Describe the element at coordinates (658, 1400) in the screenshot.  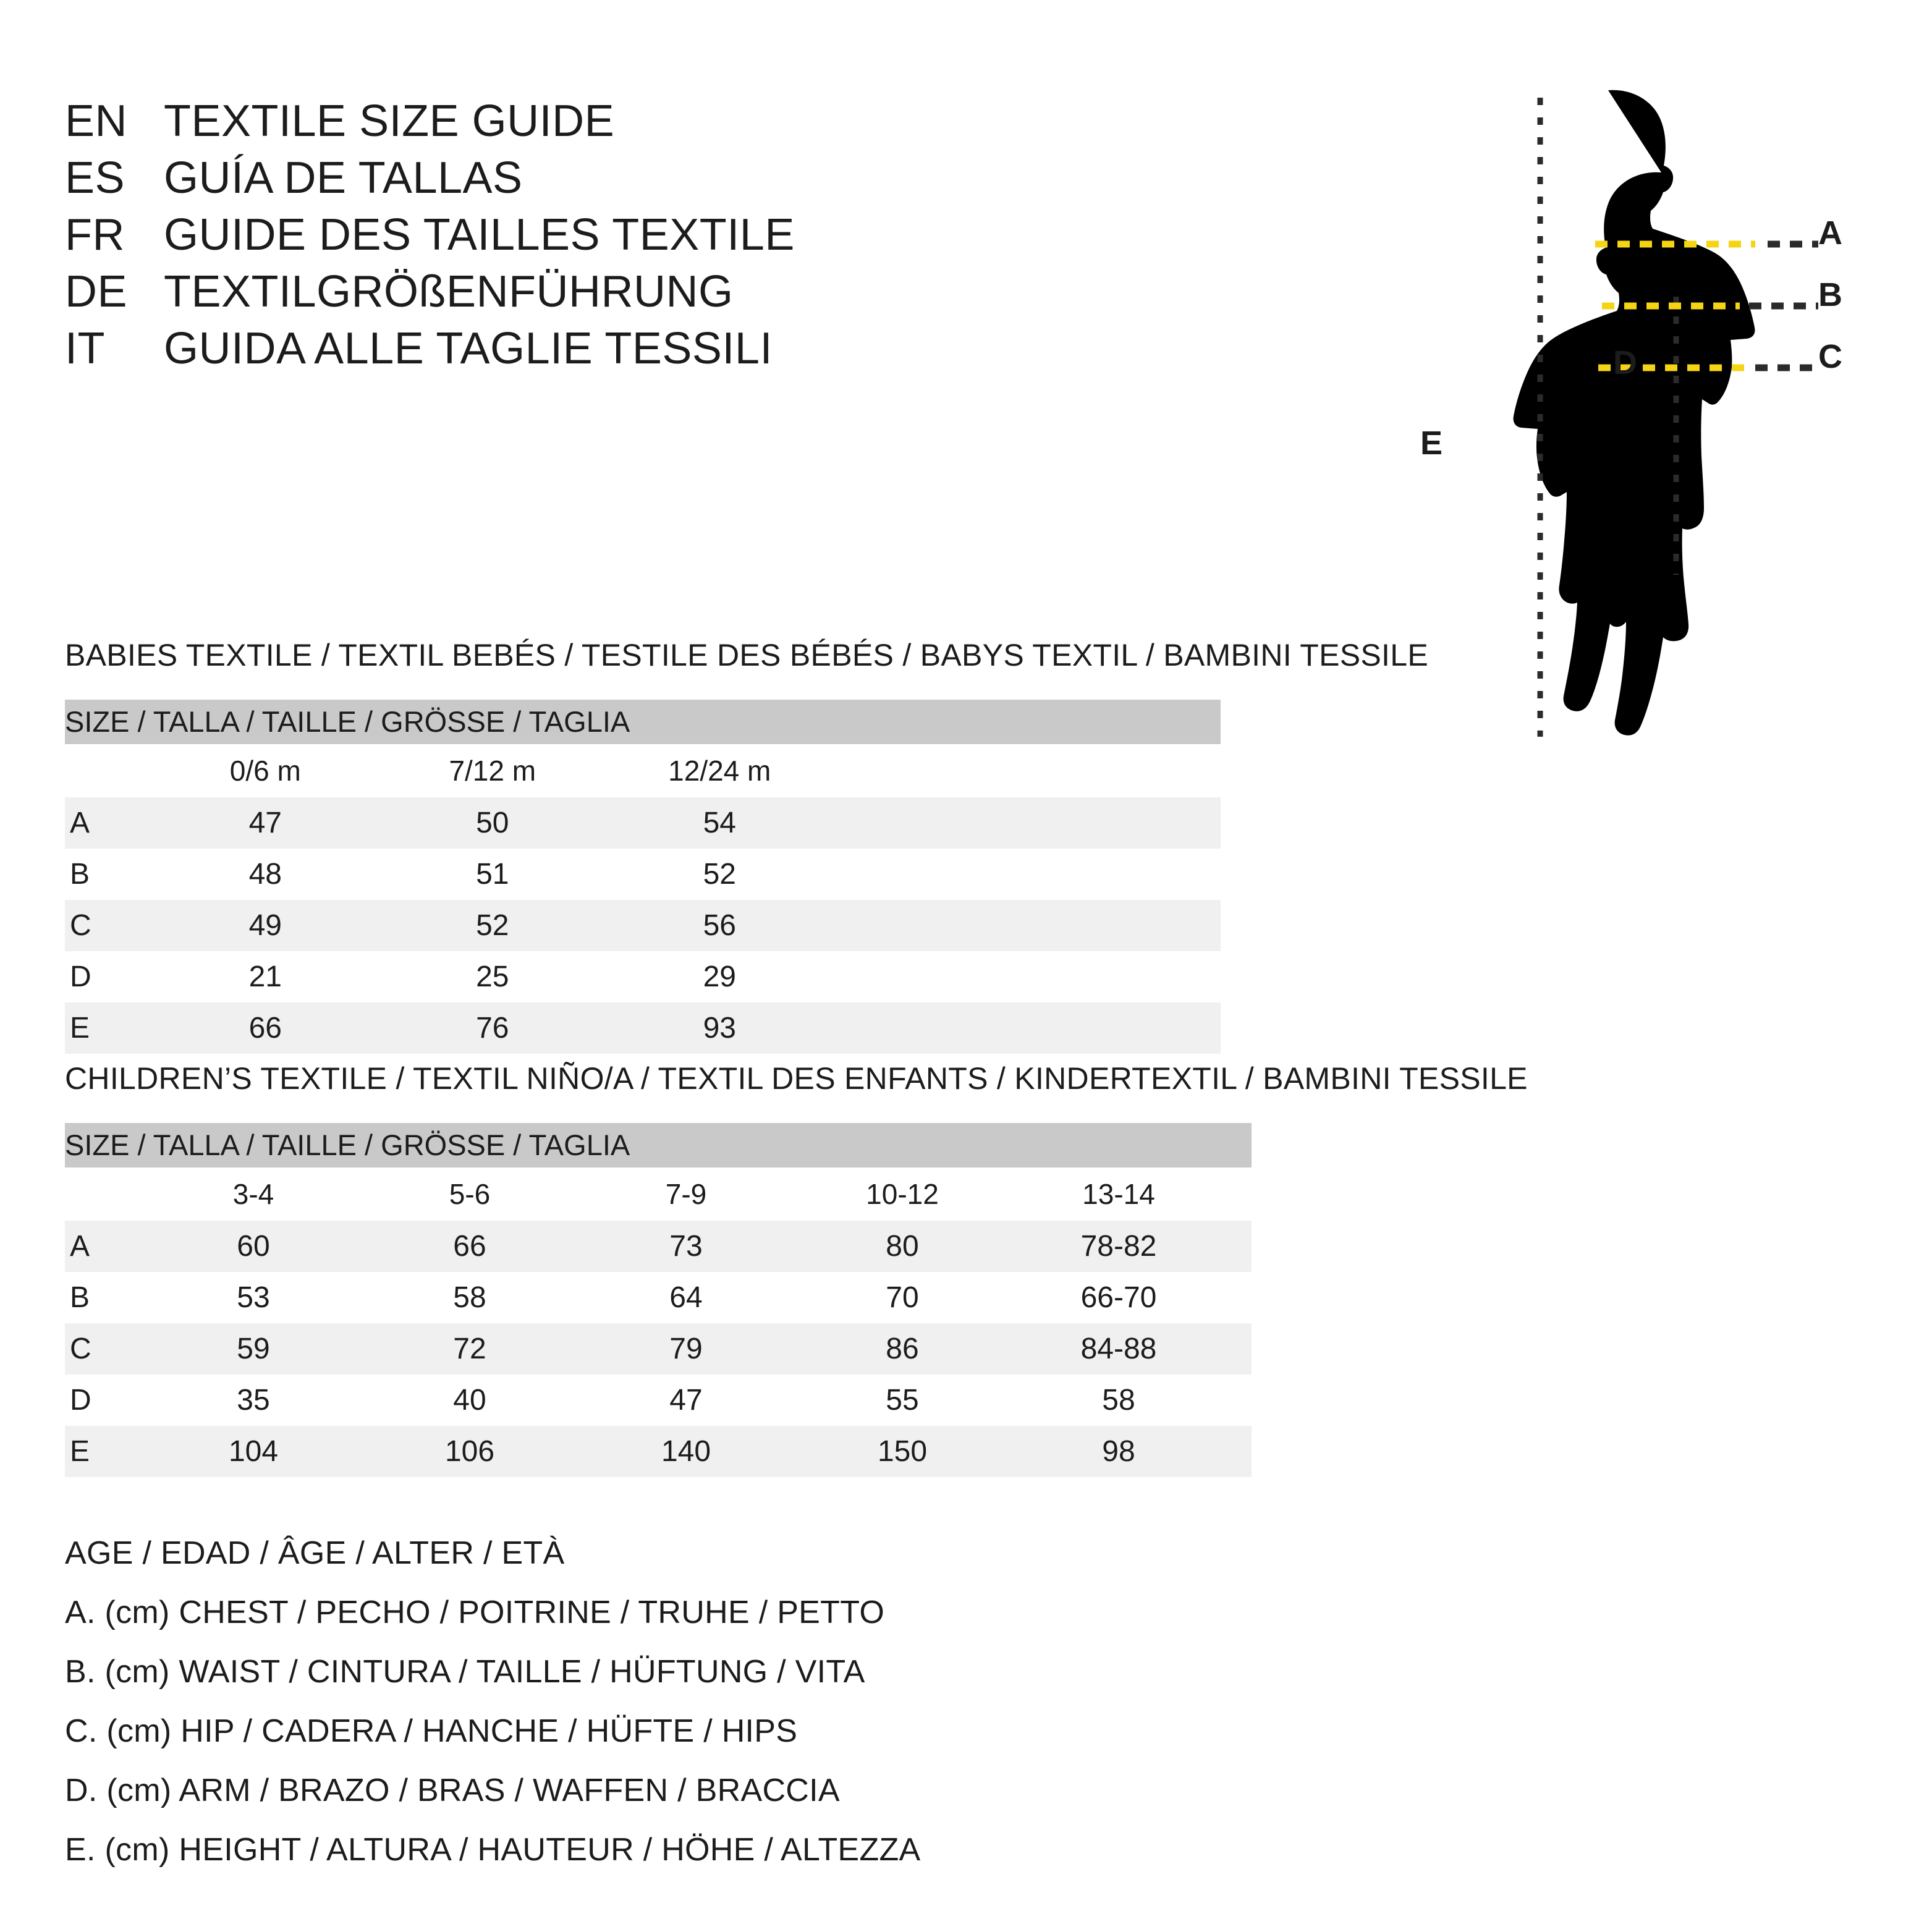
I see `table-row: D 35 40 47 55 58` at that location.